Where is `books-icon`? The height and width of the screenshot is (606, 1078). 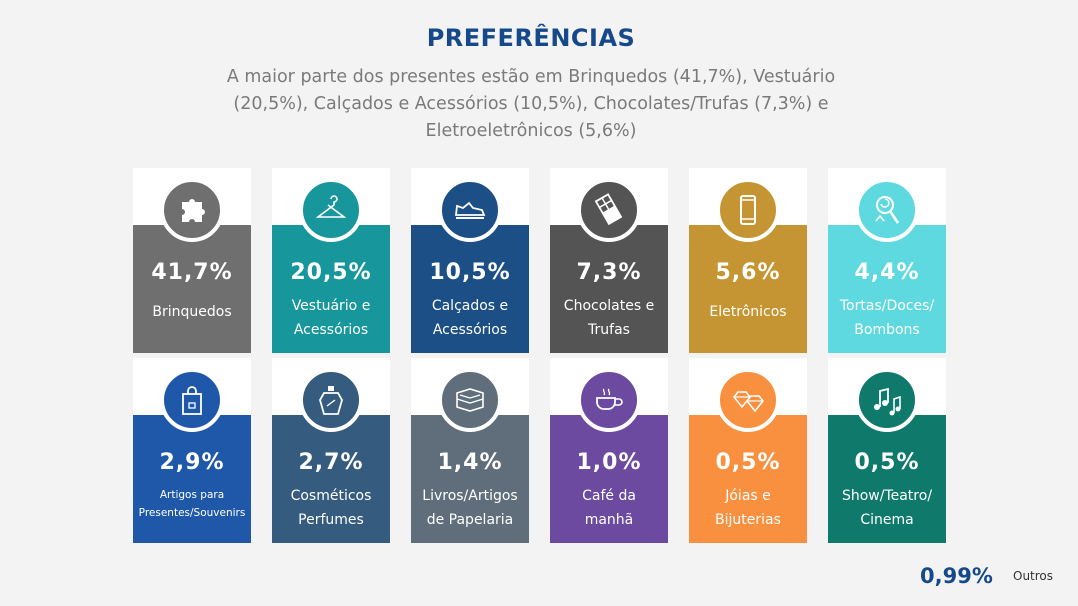 books-icon is located at coordinates (470, 400).